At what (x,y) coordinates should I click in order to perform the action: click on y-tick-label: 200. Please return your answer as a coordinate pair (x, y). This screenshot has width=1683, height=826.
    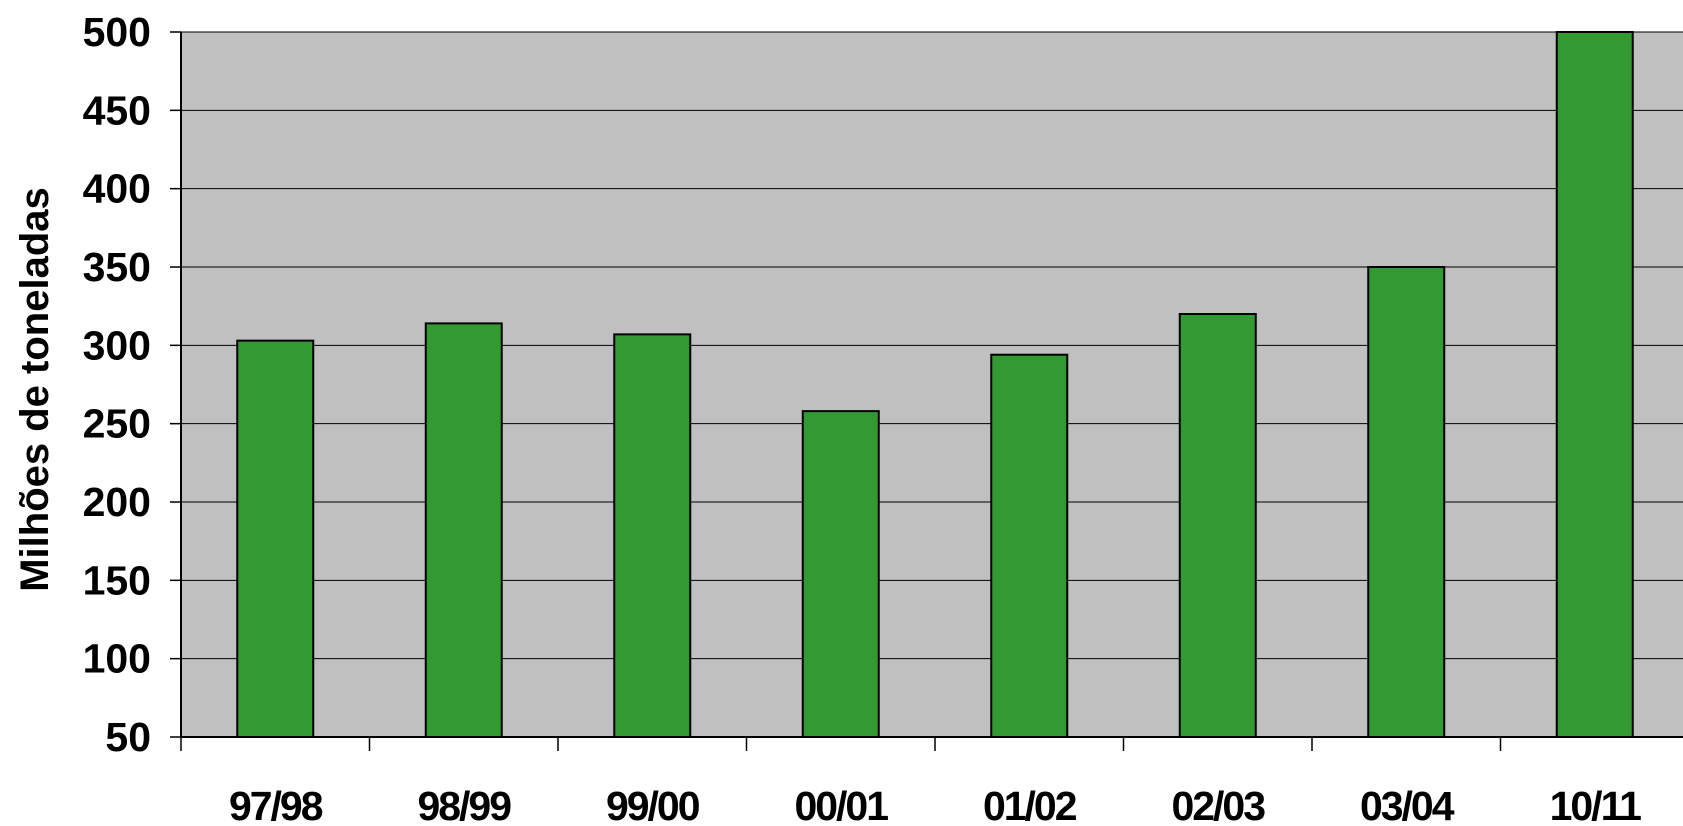
    Looking at the image, I should click on (117, 502).